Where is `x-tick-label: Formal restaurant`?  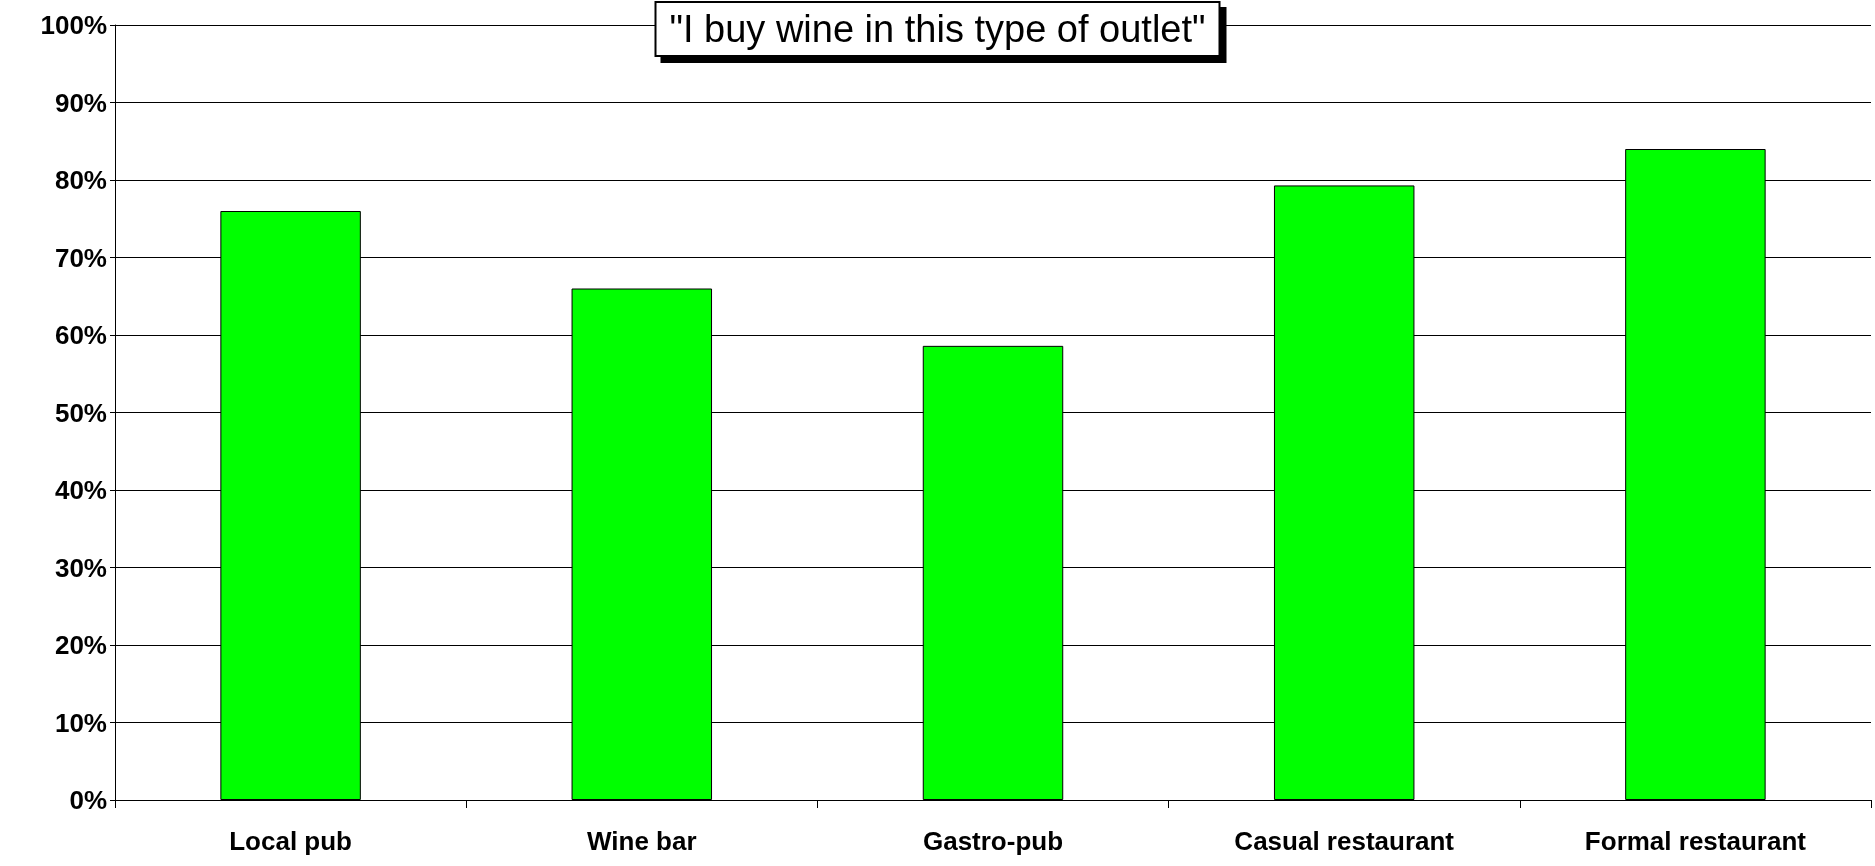 x-tick-label: Formal restaurant is located at coordinates (1695, 841).